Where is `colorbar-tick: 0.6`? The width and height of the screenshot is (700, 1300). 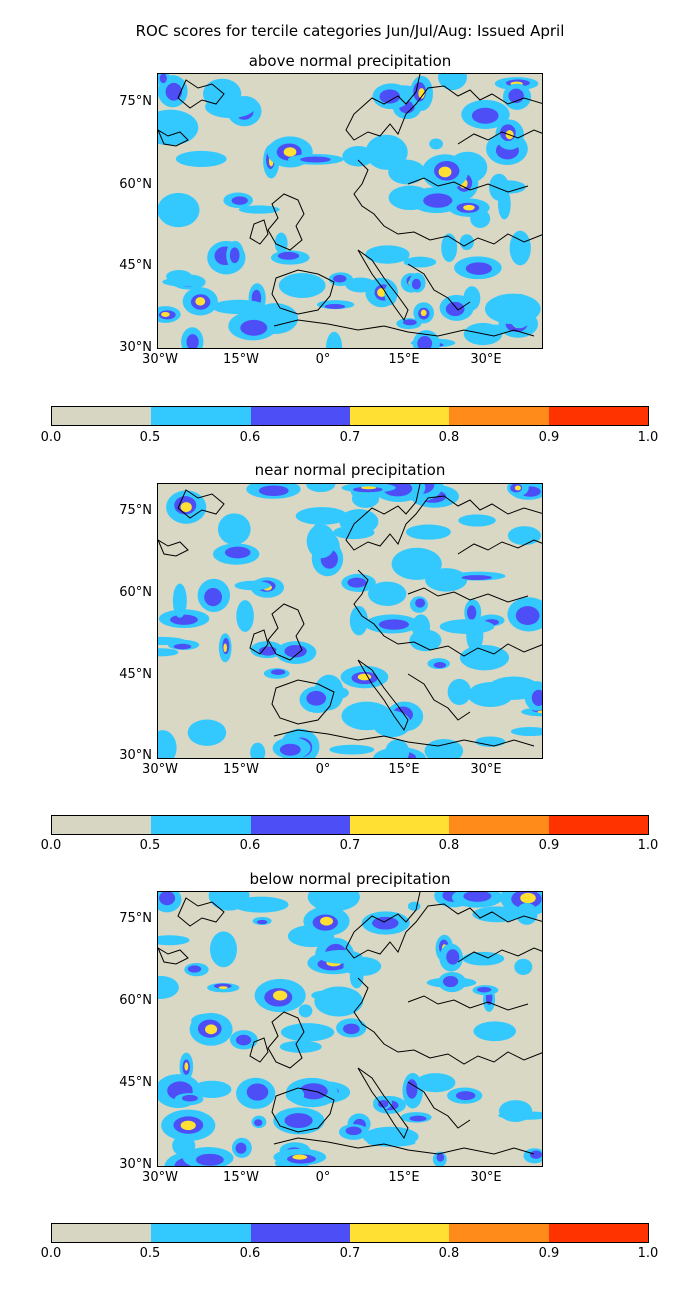
colorbar-tick: 0.6 is located at coordinates (250, 1253).